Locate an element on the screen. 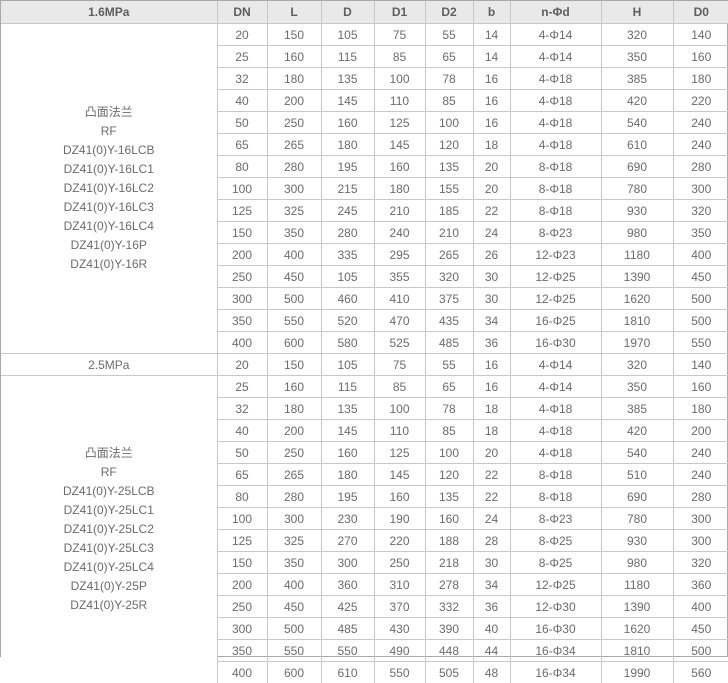 The image size is (728, 683). cell-s1-r4-dn: 50 is located at coordinates (242, 453).